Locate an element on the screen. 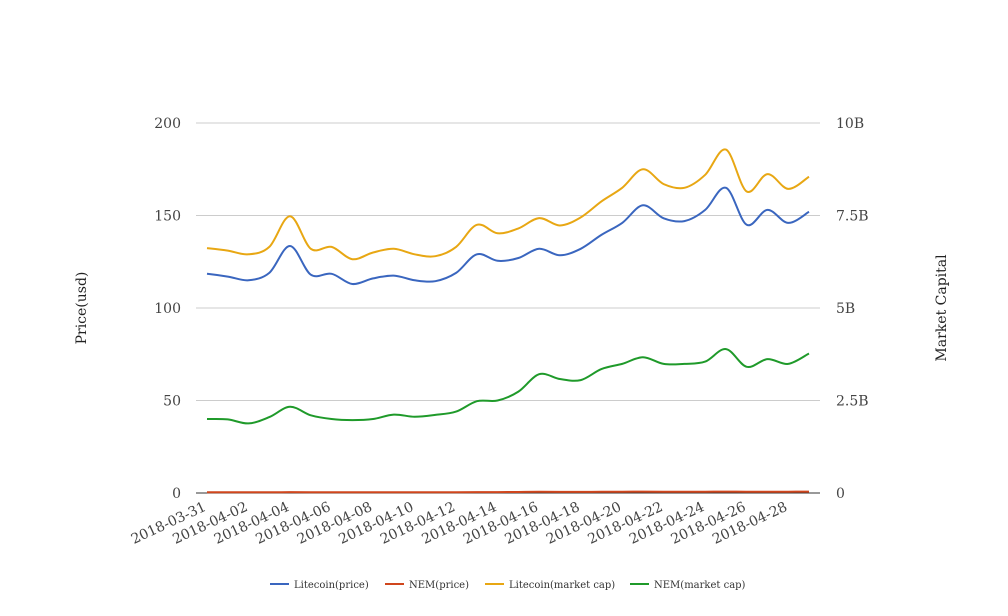  y-right-tick-label: 5B is located at coordinates (845, 309).